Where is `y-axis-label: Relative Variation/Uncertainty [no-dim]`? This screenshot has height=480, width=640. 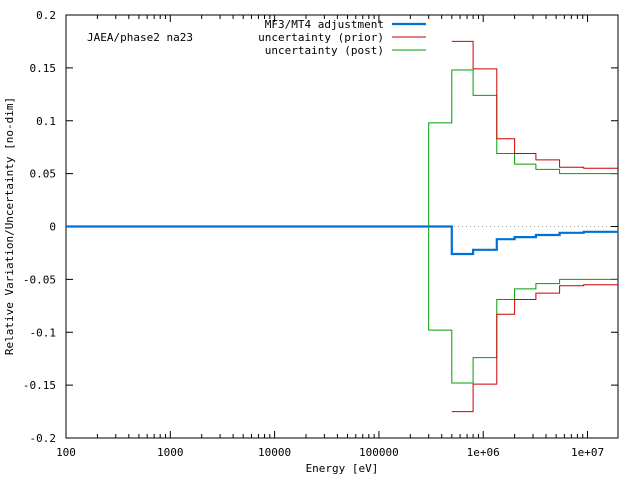
y-axis-label: Relative Variation/Uncertainty [no-dim] is located at coordinates (9, 226).